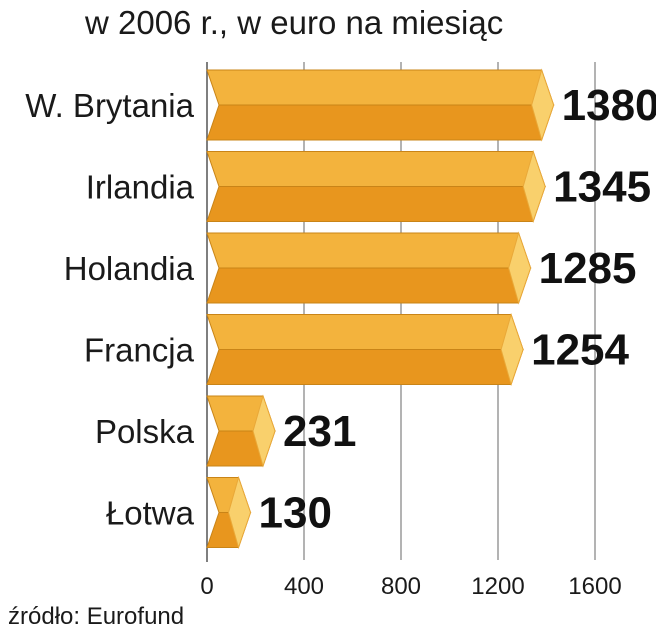 The height and width of the screenshot is (640, 656). Describe the element at coordinates (129, 268) in the screenshot. I see `category-label: Holandia` at that location.